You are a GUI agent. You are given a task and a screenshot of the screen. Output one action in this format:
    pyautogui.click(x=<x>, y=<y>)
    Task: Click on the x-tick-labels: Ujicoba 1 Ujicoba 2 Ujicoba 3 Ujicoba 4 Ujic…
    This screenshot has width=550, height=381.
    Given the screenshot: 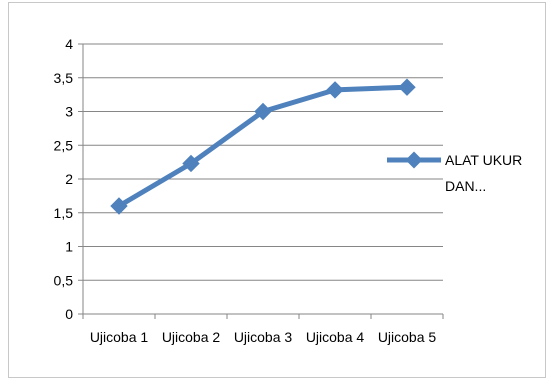 What is the action you would take?
    pyautogui.click(x=263, y=337)
    